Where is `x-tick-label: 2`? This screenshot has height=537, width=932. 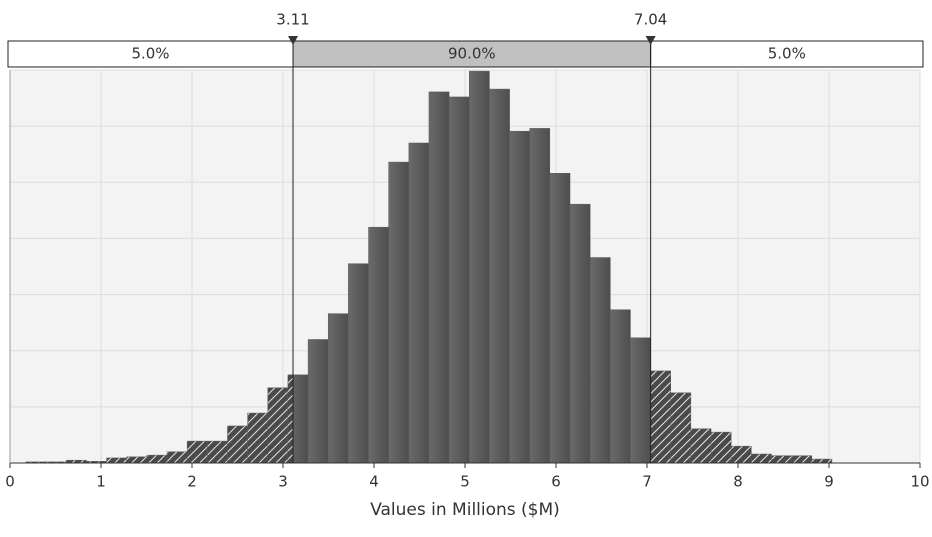 x-tick-label: 2 is located at coordinates (192, 482).